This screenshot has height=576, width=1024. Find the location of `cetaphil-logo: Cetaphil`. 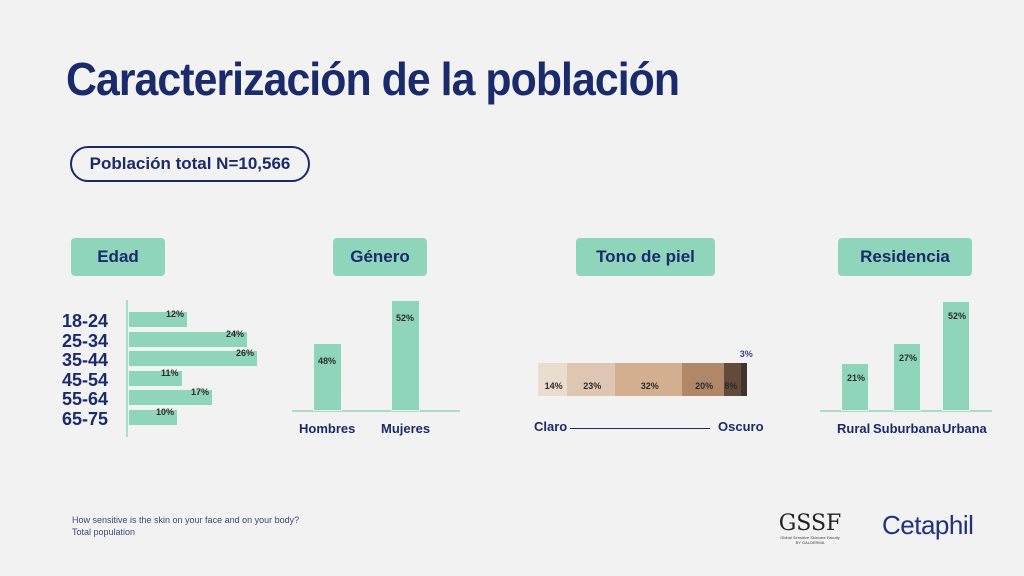

cetaphil-logo: Cetaphil is located at coordinates (928, 525).